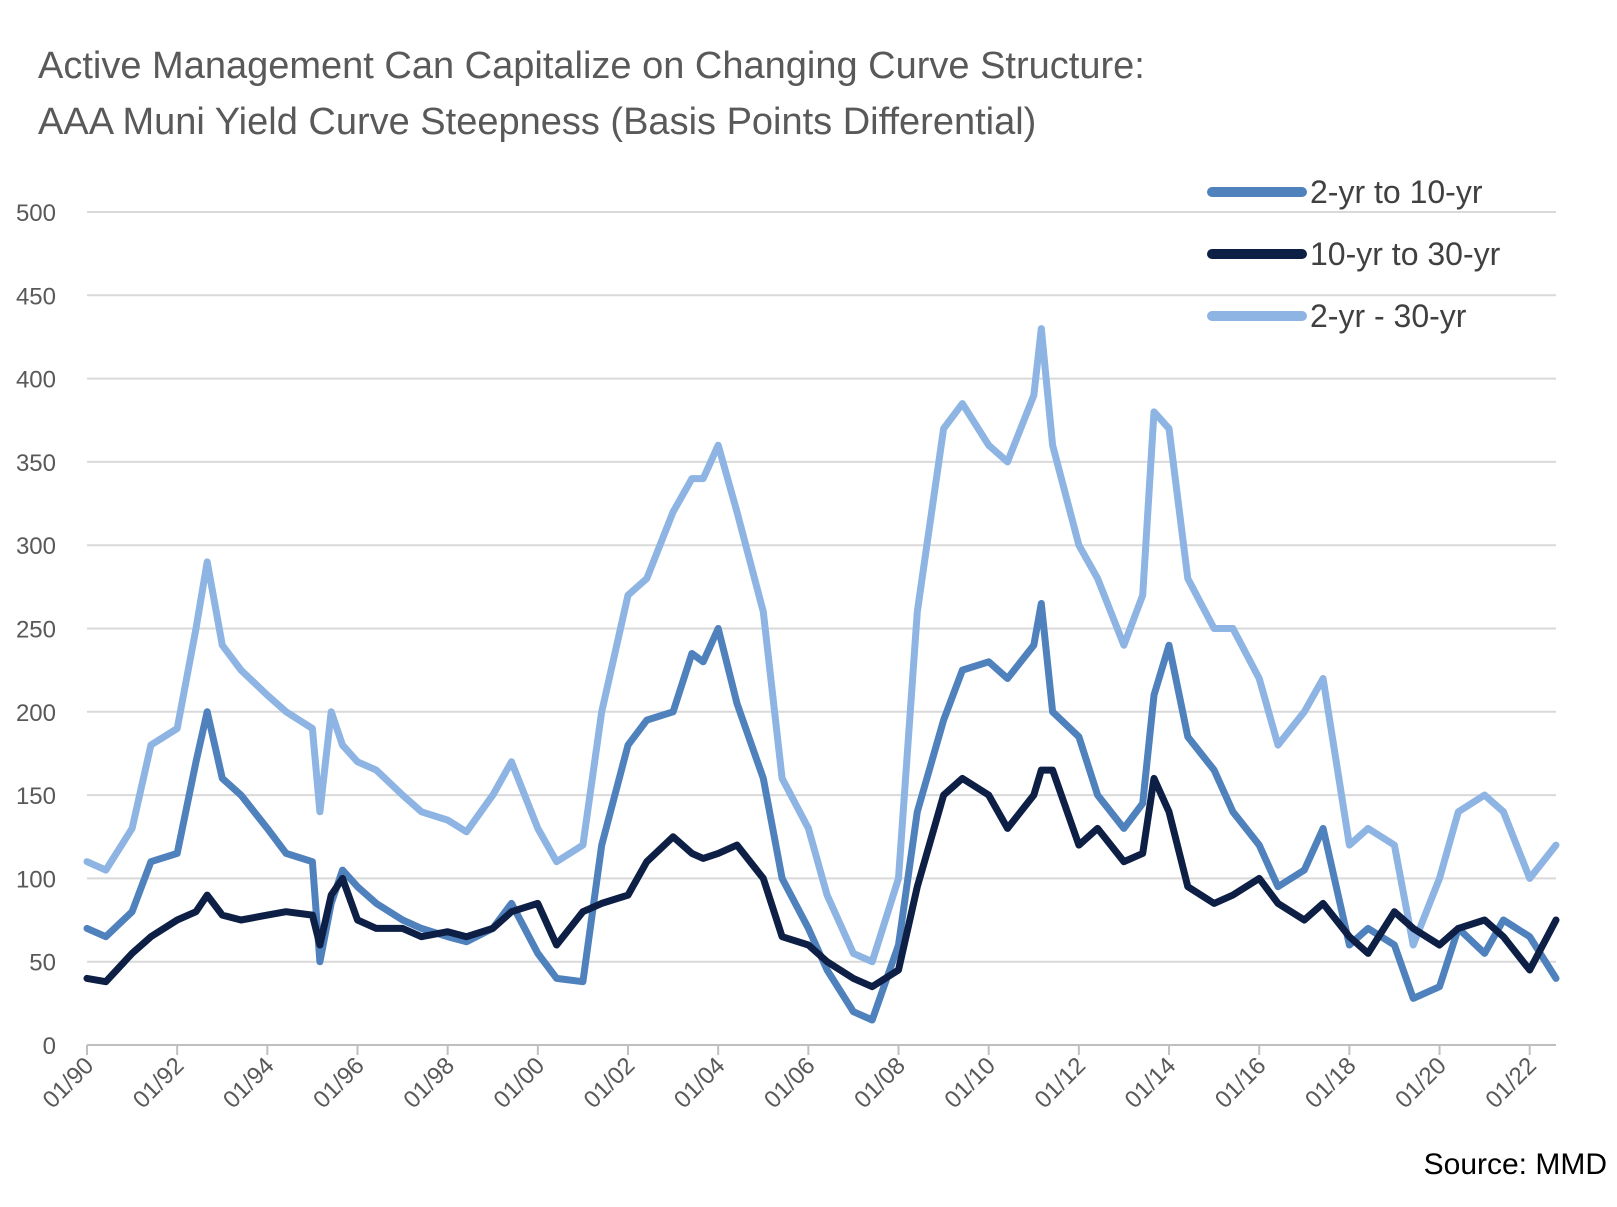 The height and width of the screenshot is (1207, 1617). What do you see at coordinates (1151, 1083) in the screenshot?
I see `x-tick-label: 01/14` at bounding box center [1151, 1083].